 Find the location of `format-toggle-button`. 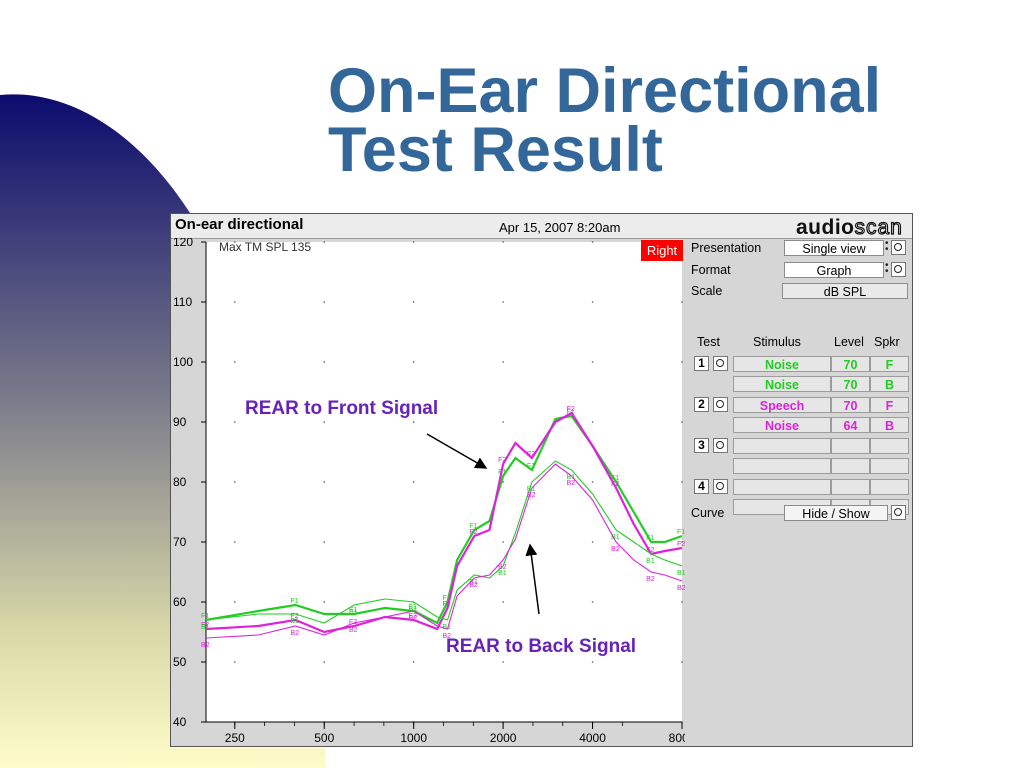

format-toggle-button is located at coordinates (898, 269).